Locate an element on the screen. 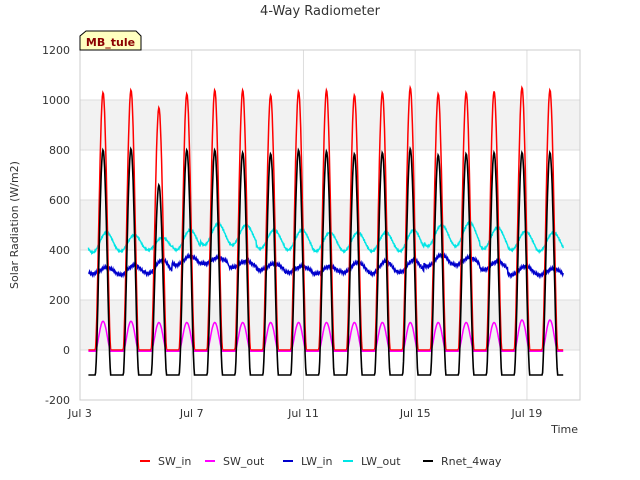 The image size is (640, 480). site-label-box: MB_tule is located at coordinates (110, 40).